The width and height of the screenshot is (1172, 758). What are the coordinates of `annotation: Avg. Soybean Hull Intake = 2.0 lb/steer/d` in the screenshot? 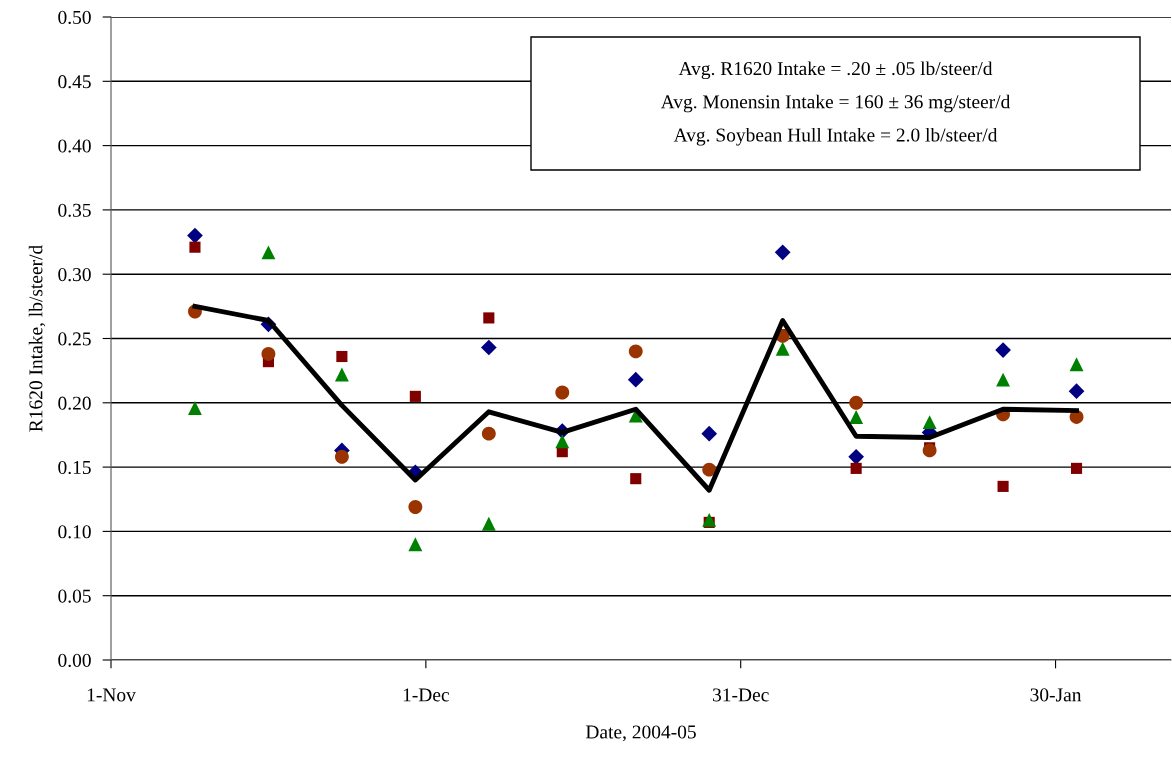 It's located at (835, 136).